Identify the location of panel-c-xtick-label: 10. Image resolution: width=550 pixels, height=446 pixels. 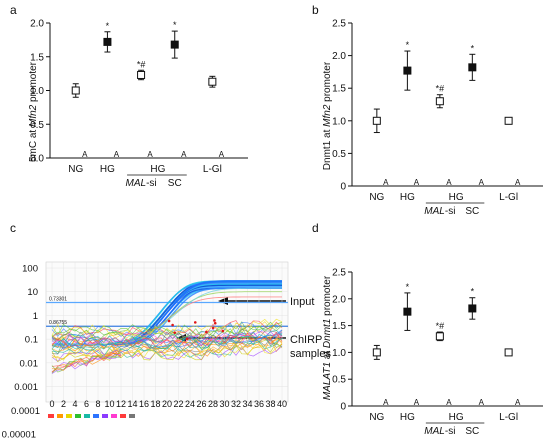
(109, 404).